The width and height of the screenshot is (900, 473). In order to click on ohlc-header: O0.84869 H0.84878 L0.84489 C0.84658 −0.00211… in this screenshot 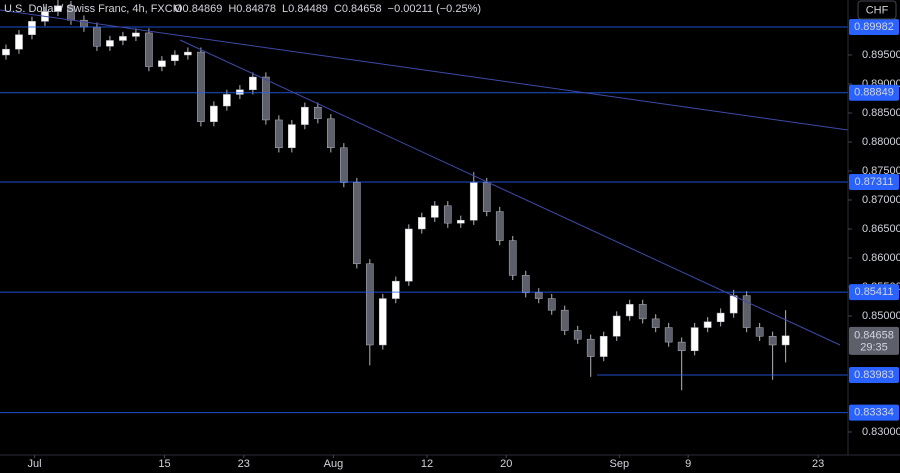, I will do `click(327, 9)`.